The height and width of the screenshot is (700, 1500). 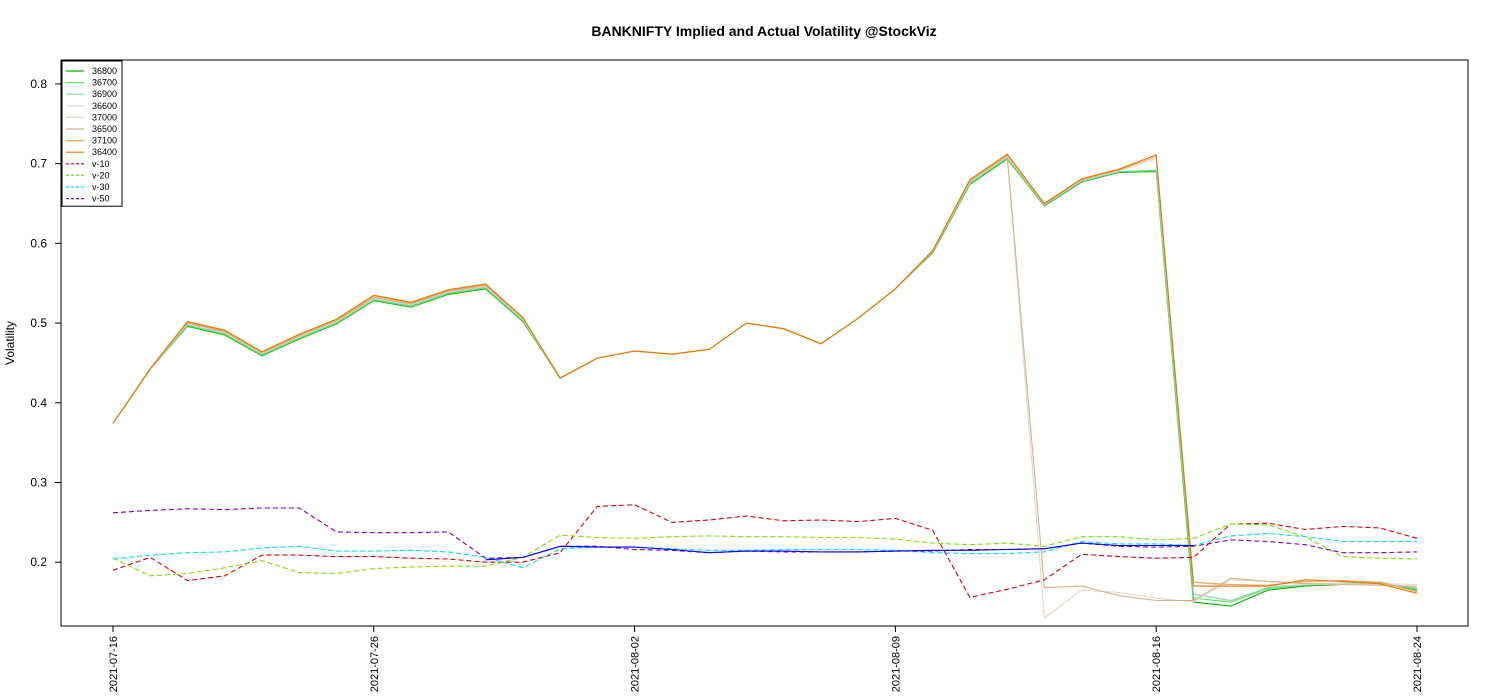 What do you see at coordinates (10, 343) in the screenshot?
I see `y-axis-title: Volatility` at bounding box center [10, 343].